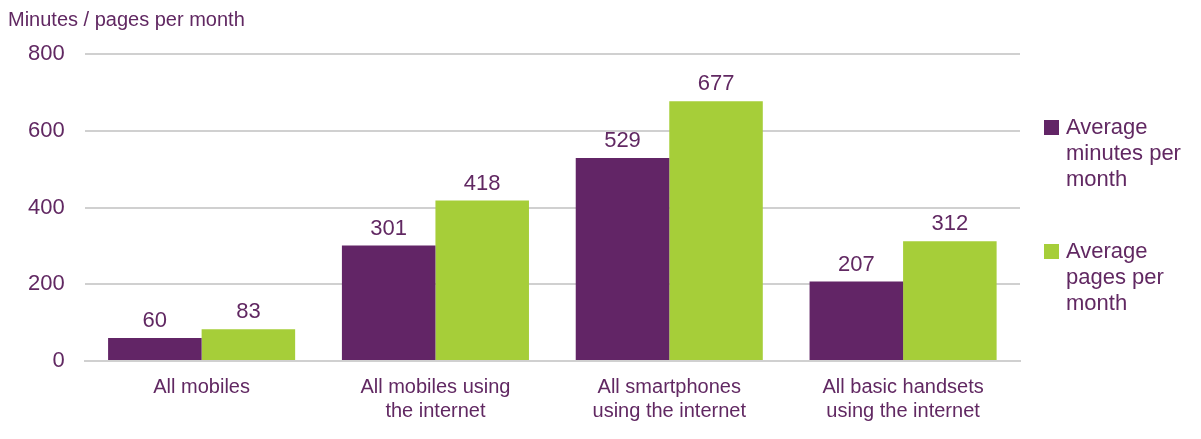  Describe the element at coordinates (46, 53) in the screenshot. I see `y-tick-label: 800` at that location.